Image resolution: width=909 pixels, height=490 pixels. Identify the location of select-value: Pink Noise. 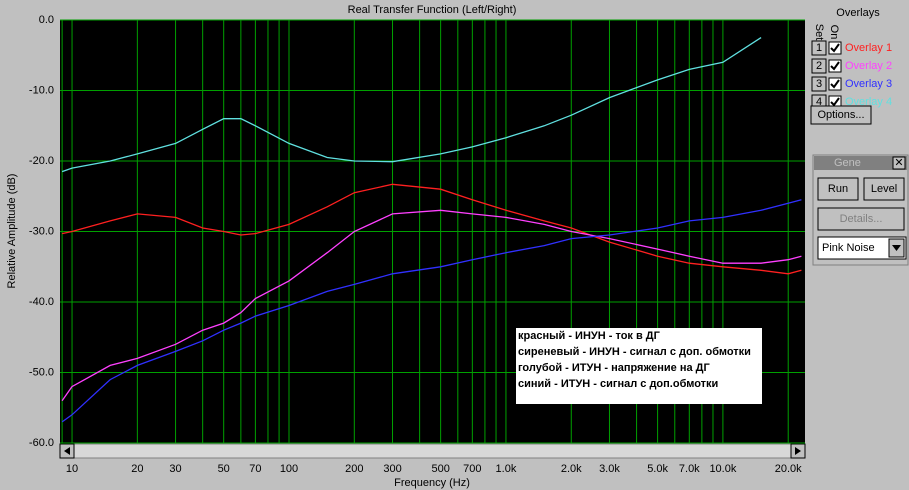
(848, 248).